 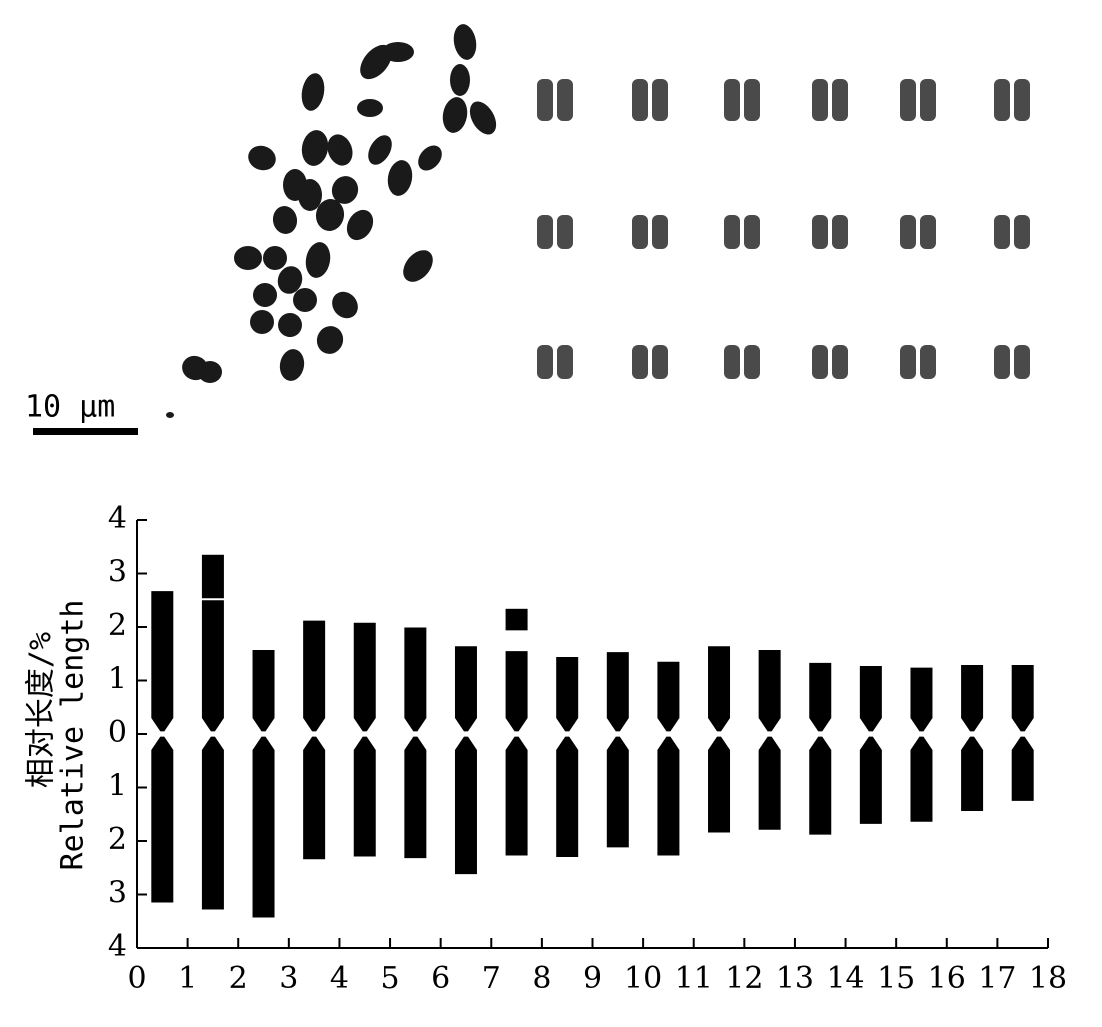 I want to click on x-tick-label: 18, so click(x=1048, y=978).